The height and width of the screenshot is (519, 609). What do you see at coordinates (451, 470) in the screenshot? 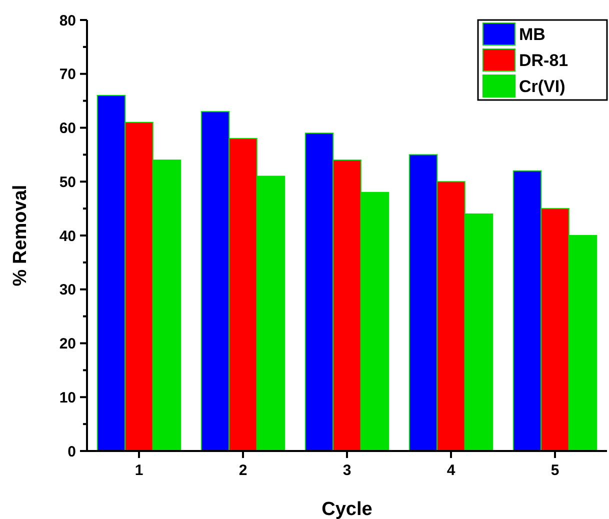
I see `x-tick-label: 4` at bounding box center [451, 470].